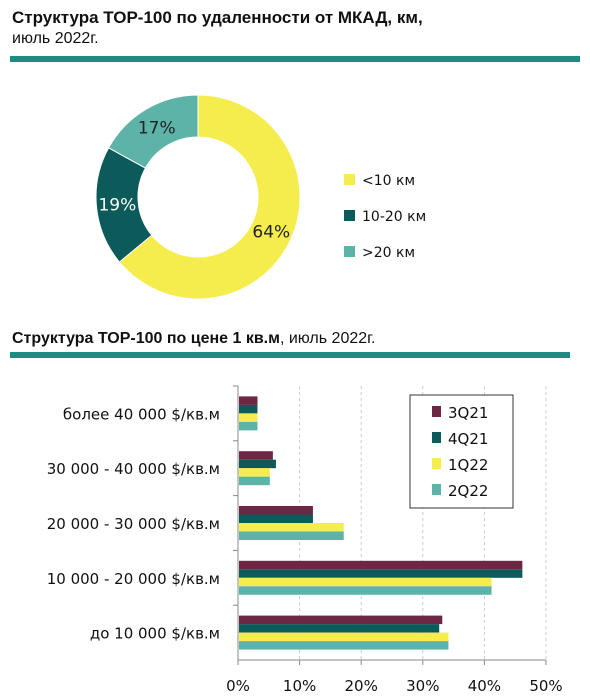 The width and height of the screenshot is (590, 700). Describe the element at coordinates (133, 579) in the screenshot. I see `bar-category-label: 10 000 - 20 000 $/кв.м` at that location.